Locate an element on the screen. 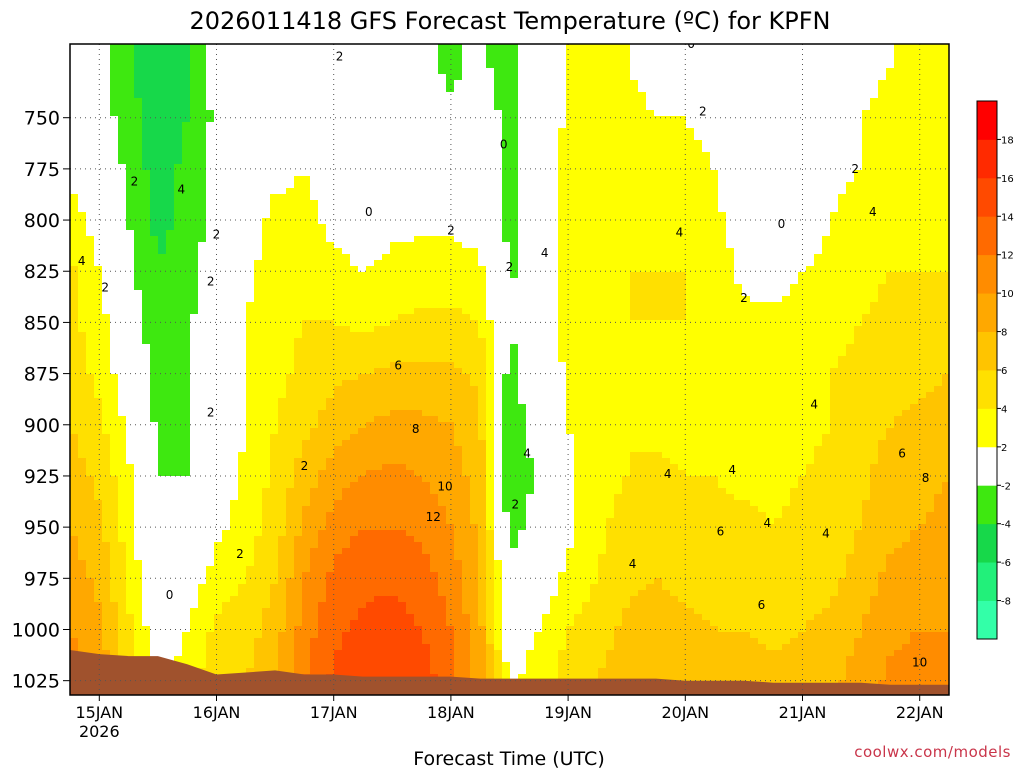 The image size is (1024, 768). colorbar-tick-label: -2 is located at coordinates (1006, 486).